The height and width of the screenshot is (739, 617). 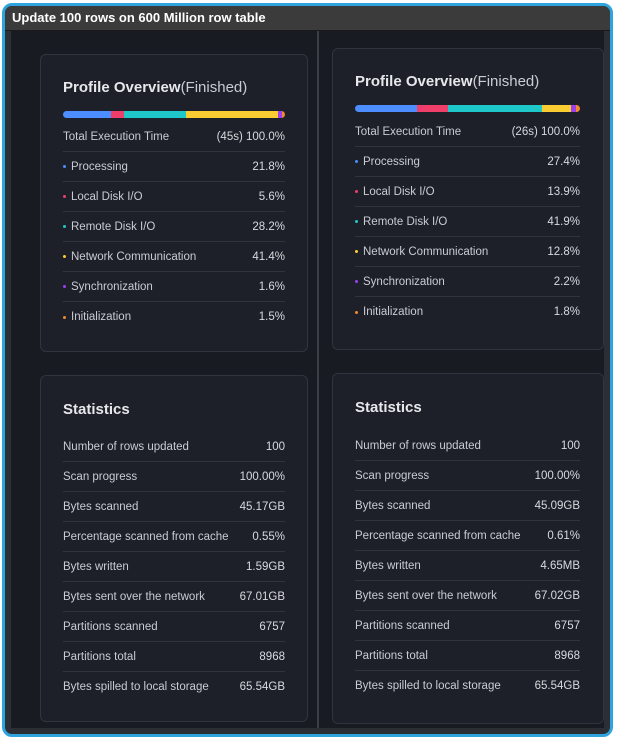 What do you see at coordinates (560, 565) in the screenshot?
I see `stat-value: 4.65MB` at bounding box center [560, 565].